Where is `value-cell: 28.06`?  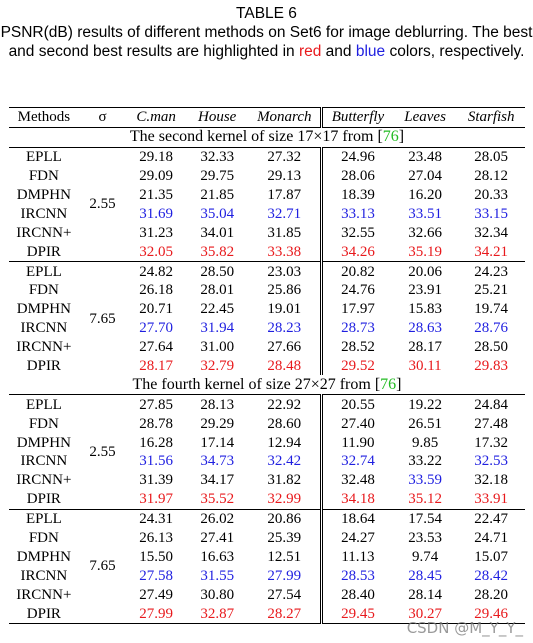
value-cell: 28.06 is located at coordinates (358, 176).